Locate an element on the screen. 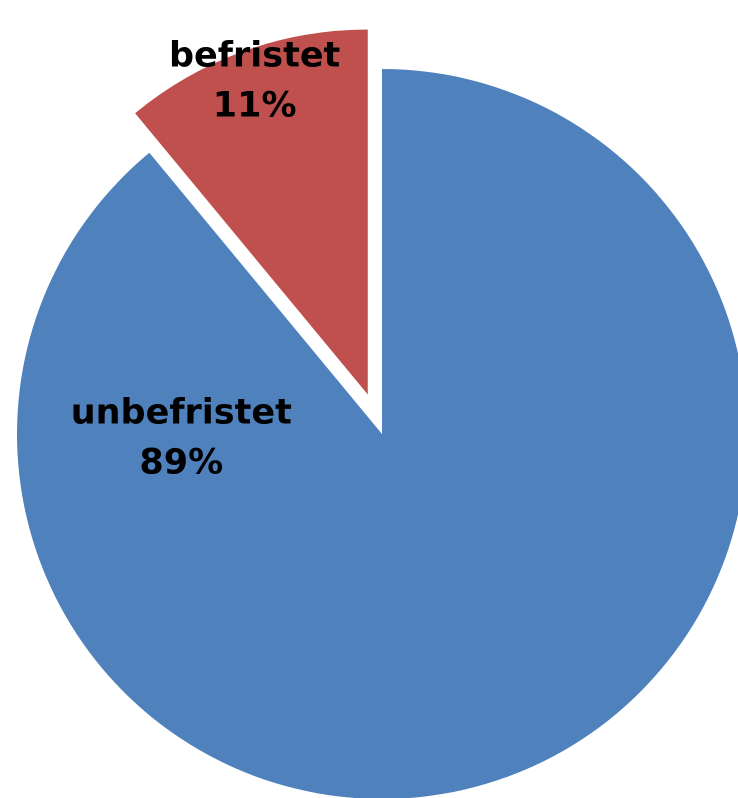 The height and width of the screenshot is (798, 738). slice-value-label: 11% is located at coordinates (255, 105).